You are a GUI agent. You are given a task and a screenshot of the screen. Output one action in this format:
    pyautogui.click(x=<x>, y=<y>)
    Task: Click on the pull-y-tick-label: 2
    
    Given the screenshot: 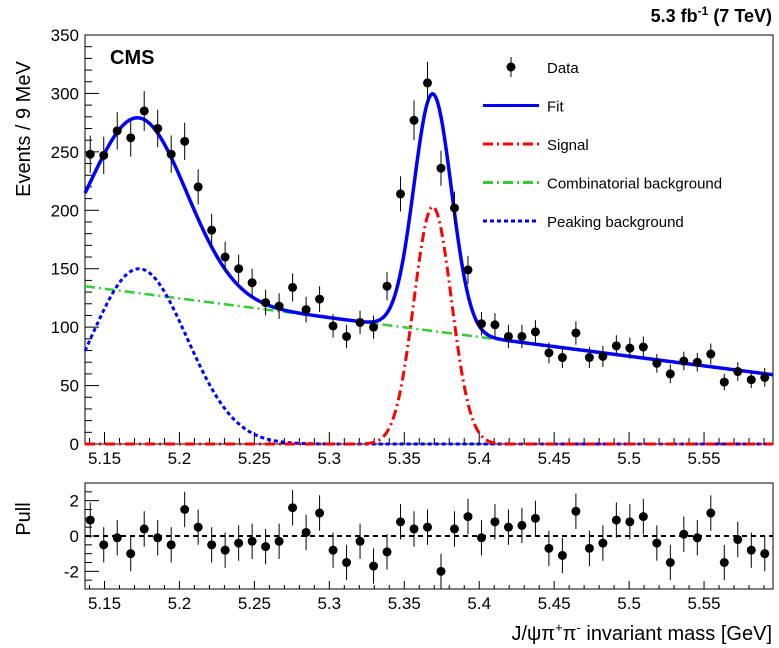 What is the action you would take?
    pyautogui.click(x=74, y=501)
    